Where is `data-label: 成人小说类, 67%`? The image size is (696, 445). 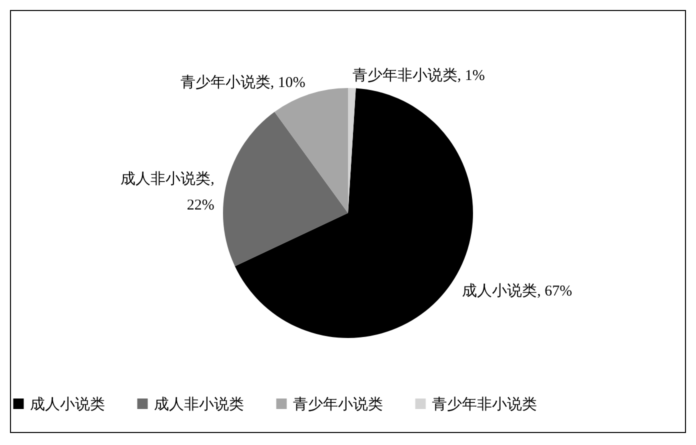
data-label: 成人小说类, 67% is located at coordinates (517, 291).